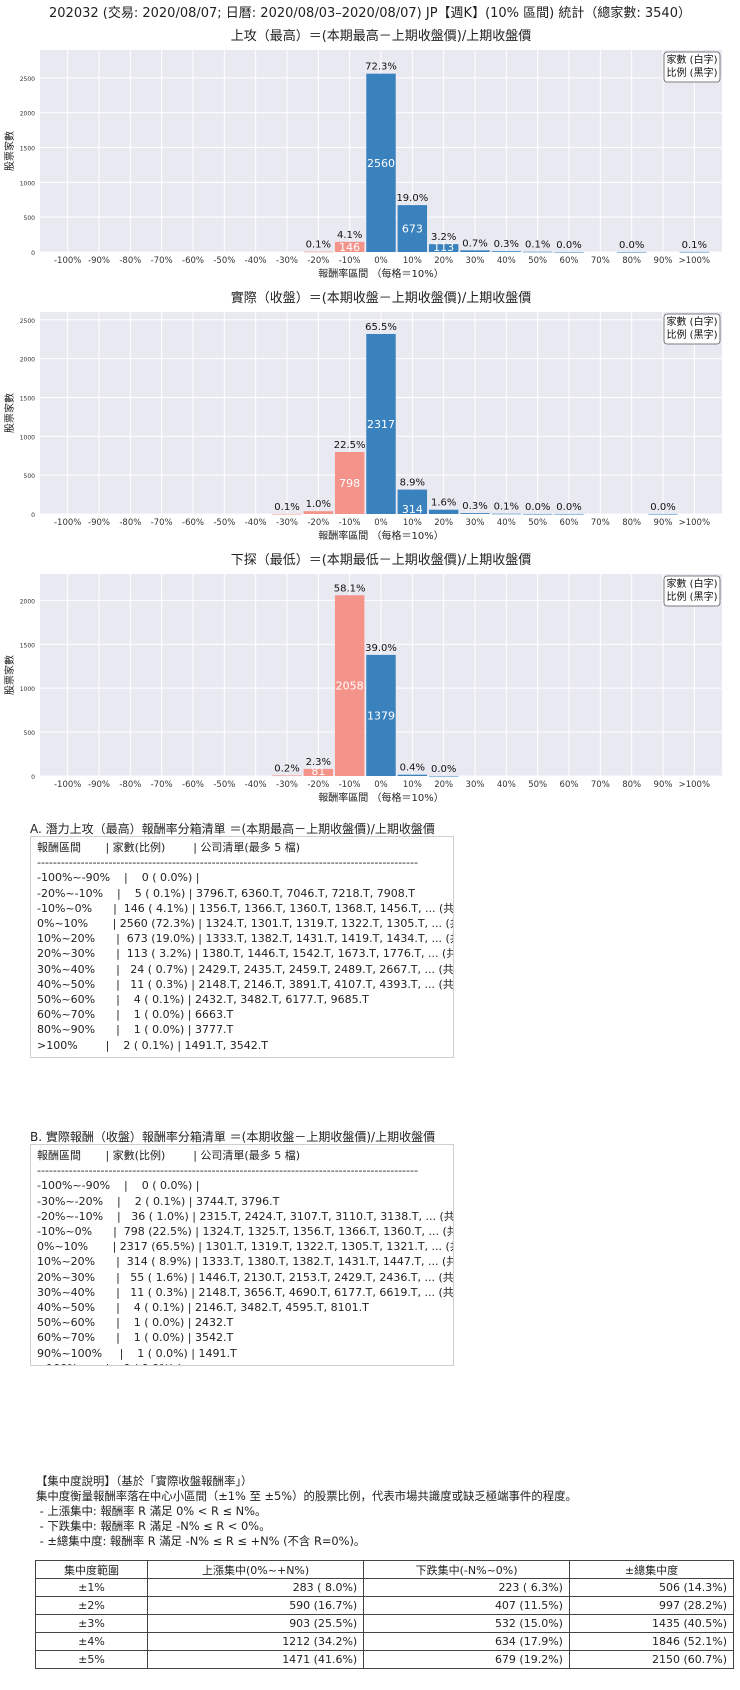  I want to click on bar-percent-label: 0.3%, so click(506, 244).